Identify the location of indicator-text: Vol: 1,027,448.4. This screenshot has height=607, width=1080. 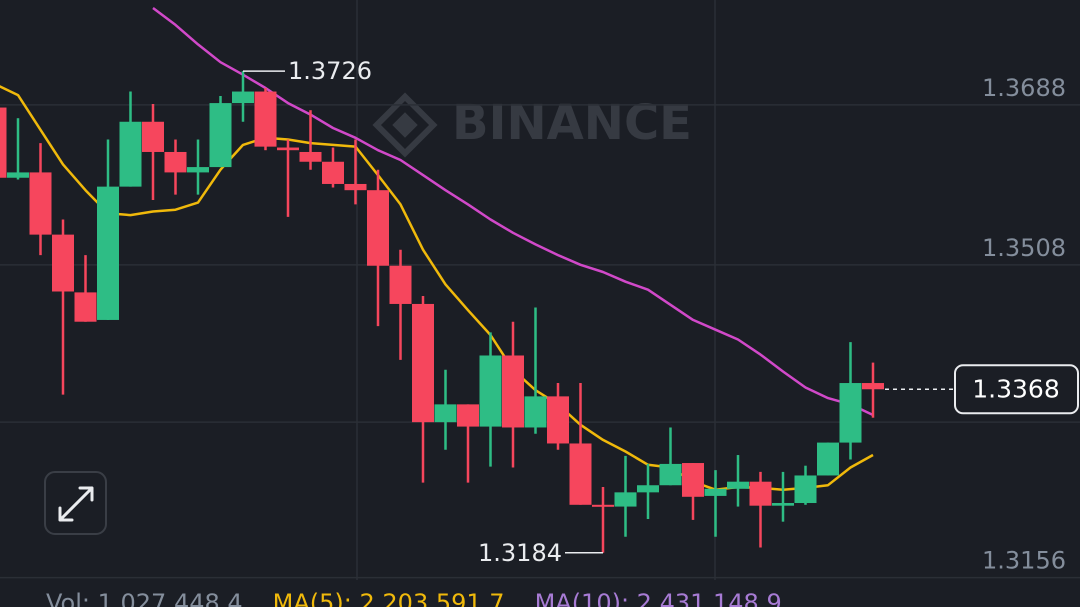
(144, 598).